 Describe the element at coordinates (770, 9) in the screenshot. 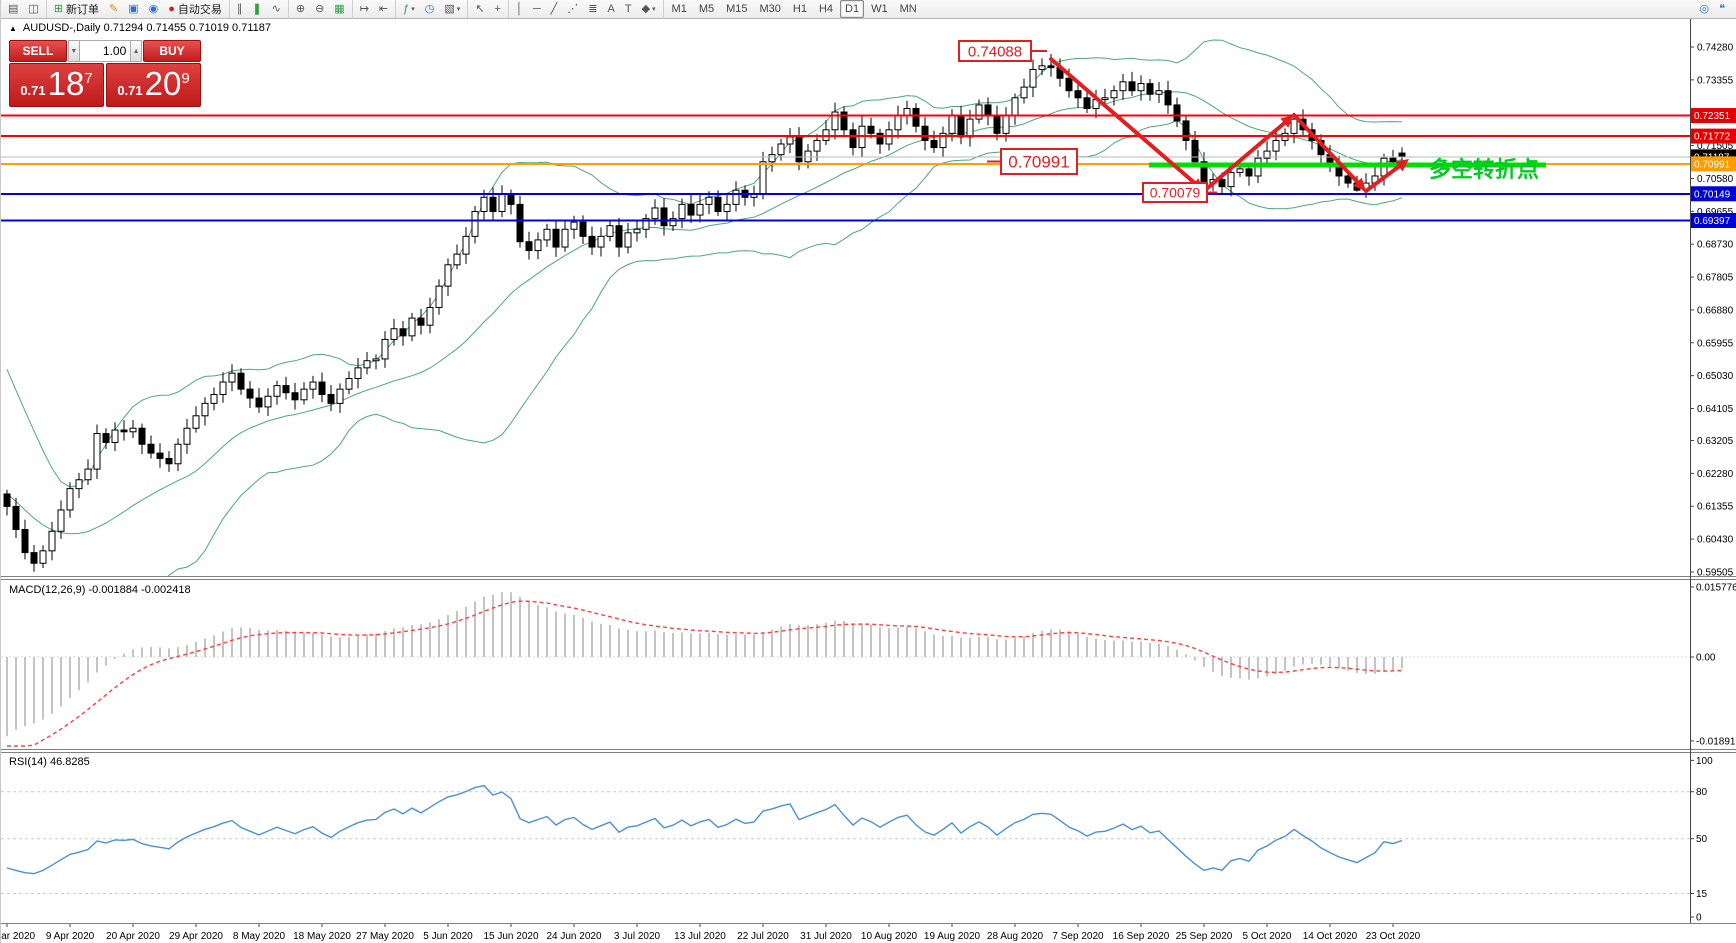

I see `timeframe-m30: M30` at that location.